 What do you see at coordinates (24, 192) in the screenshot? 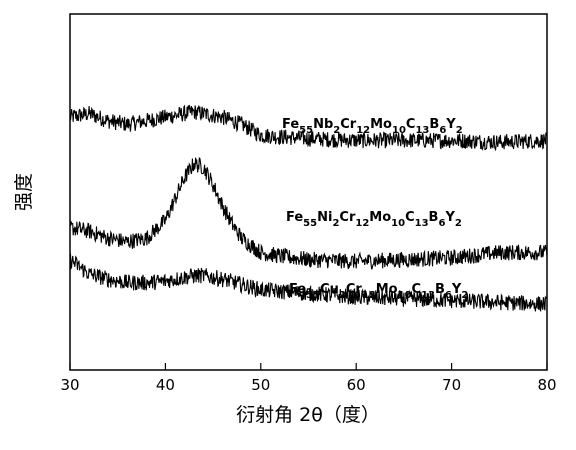
I see `y-axis-title: 强度` at bounding box center [24, 192].